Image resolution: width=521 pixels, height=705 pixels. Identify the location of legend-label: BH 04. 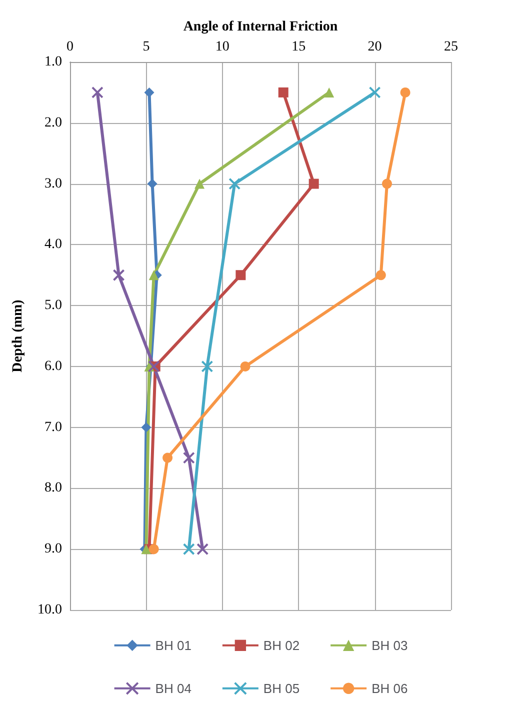
(173, 688).